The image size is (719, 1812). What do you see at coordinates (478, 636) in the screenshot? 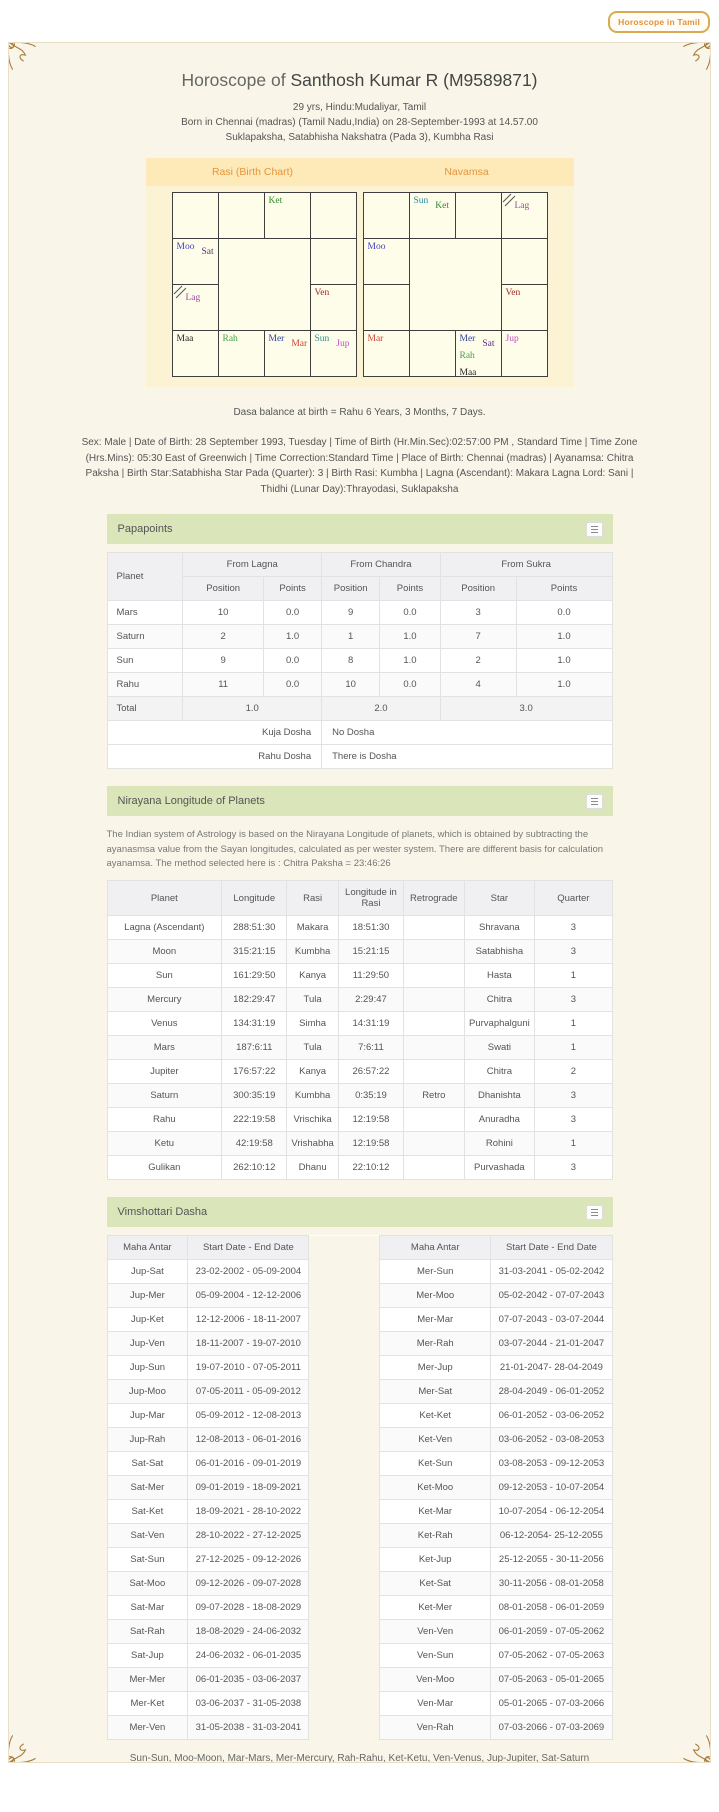
I see `value-cell: 7` at bounding box center [478, 636].